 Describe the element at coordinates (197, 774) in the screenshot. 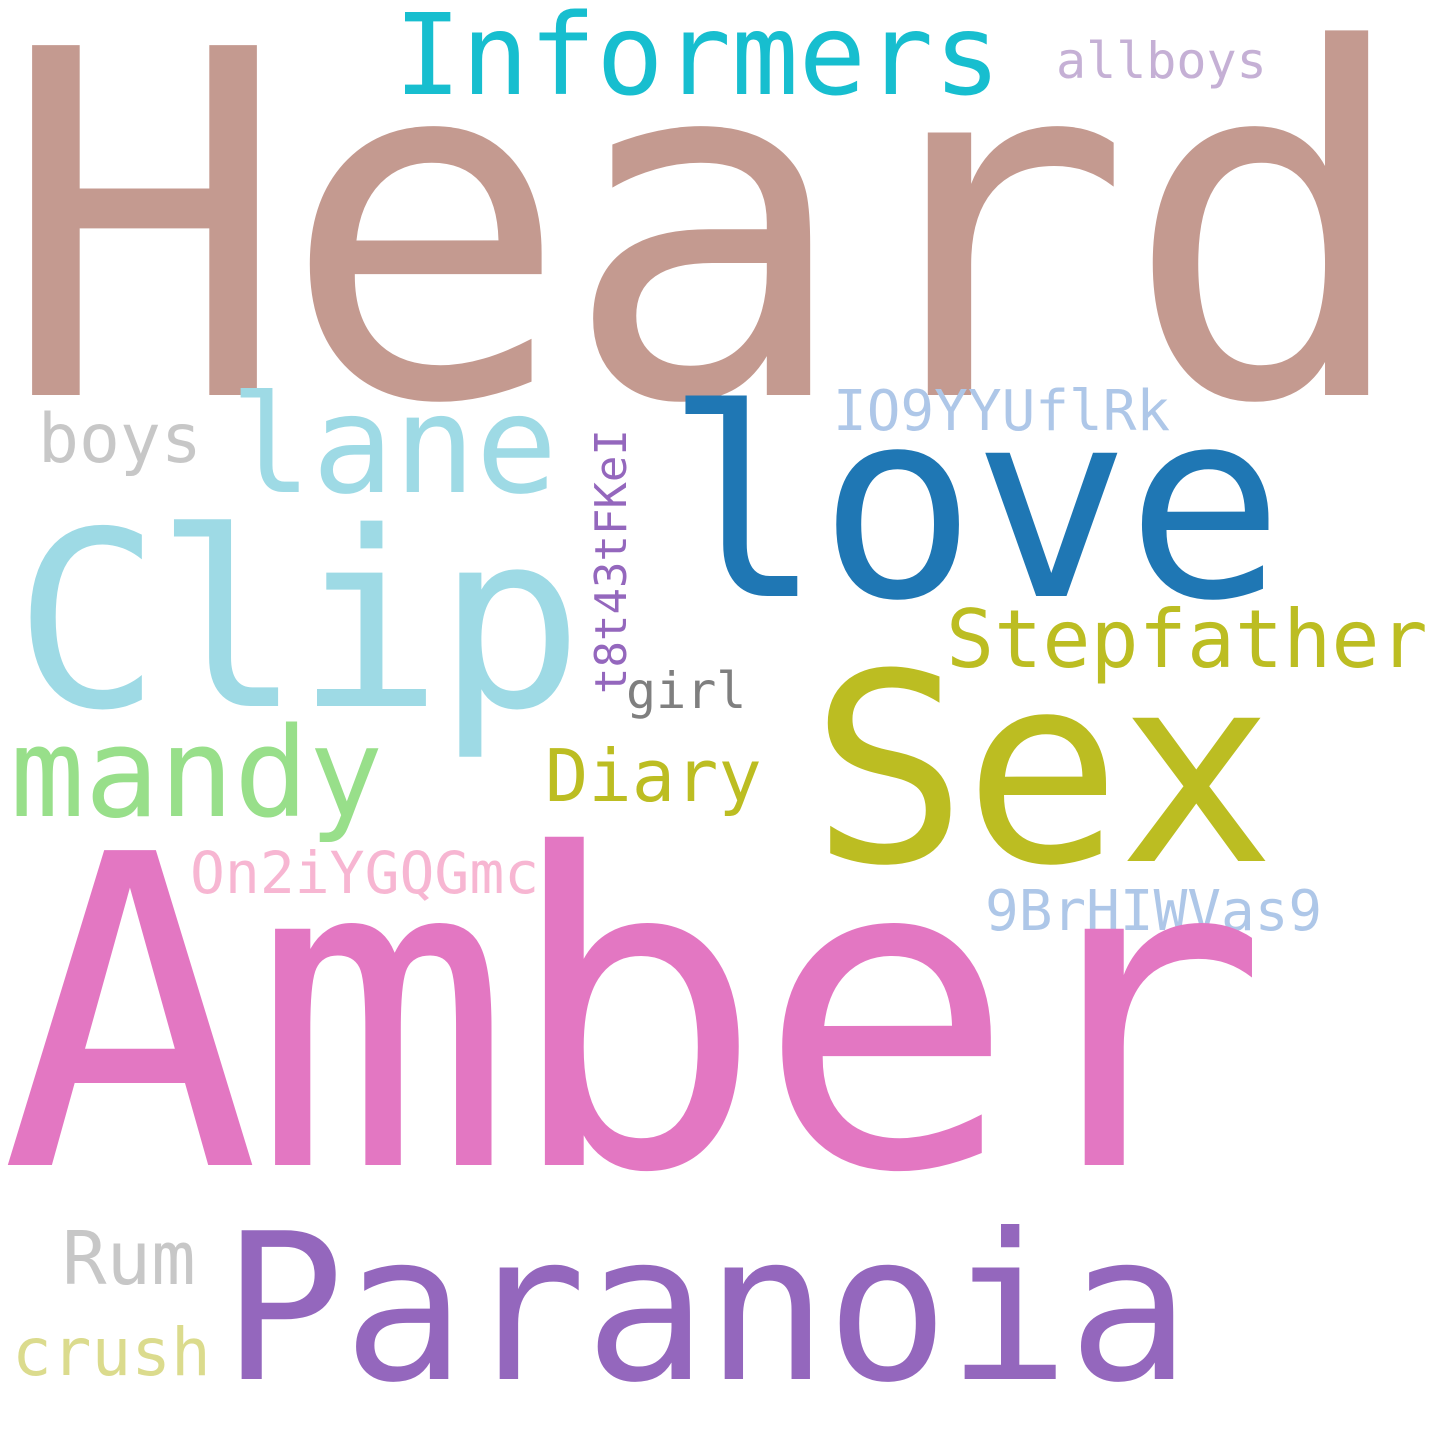

I see `word-mandy: mandy` at that location.